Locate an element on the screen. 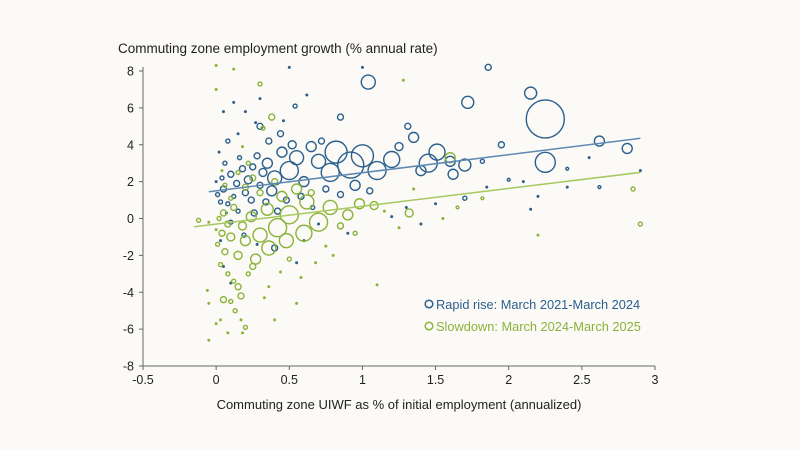 This screenshot has width=800, height=450. legend-label-rapid-rise: Rapid rise: March 2021-March 2024 is located at coordinates (538, 304).